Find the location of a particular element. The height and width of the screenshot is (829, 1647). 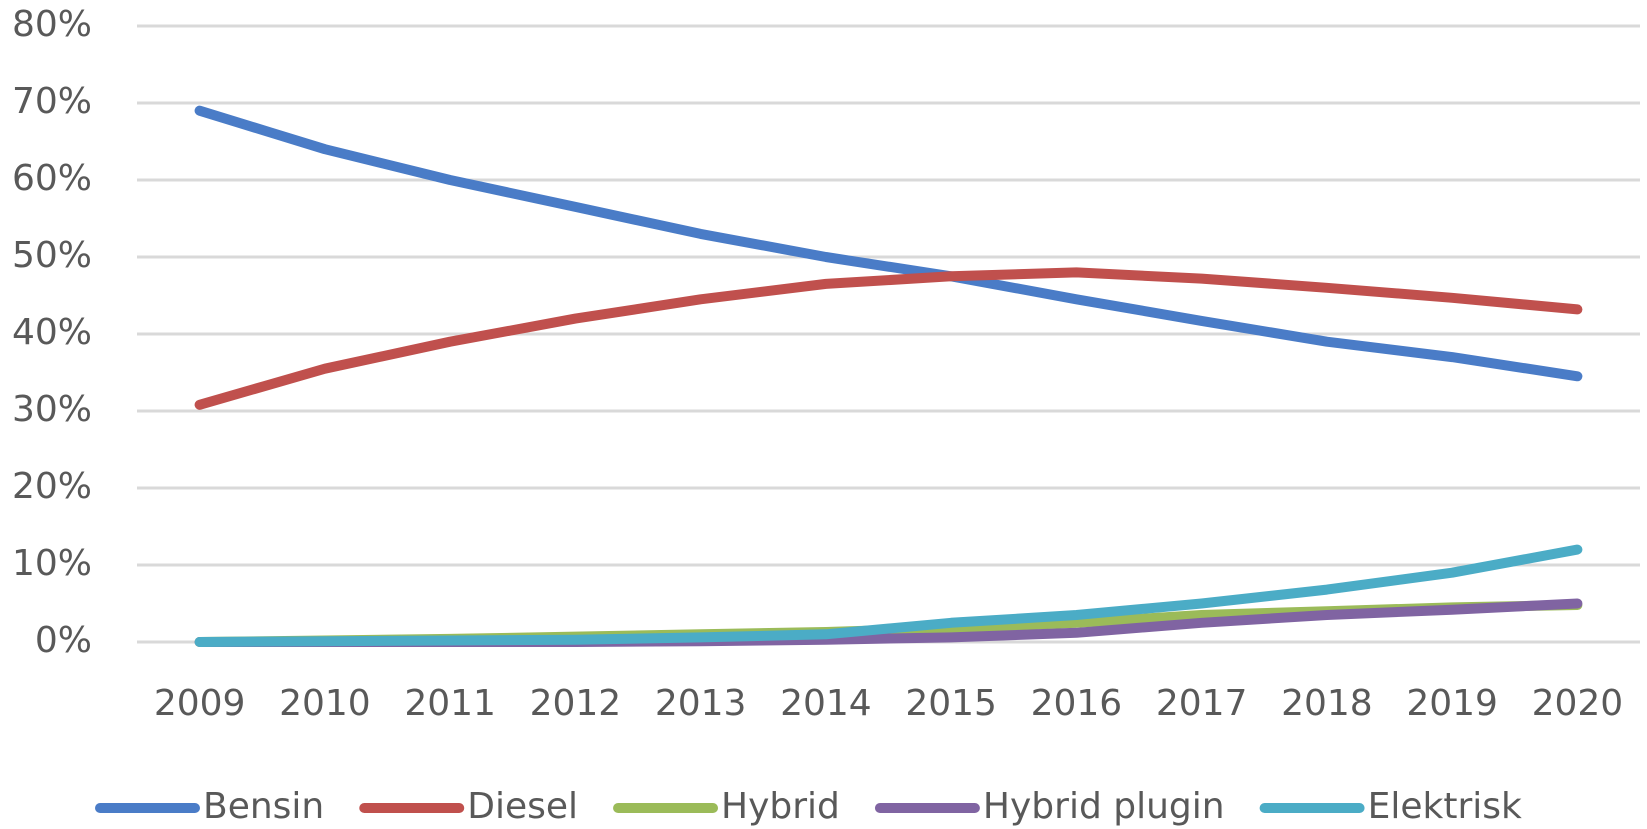

x-tick-label: 2017 is located at coordinates (1202, 703).